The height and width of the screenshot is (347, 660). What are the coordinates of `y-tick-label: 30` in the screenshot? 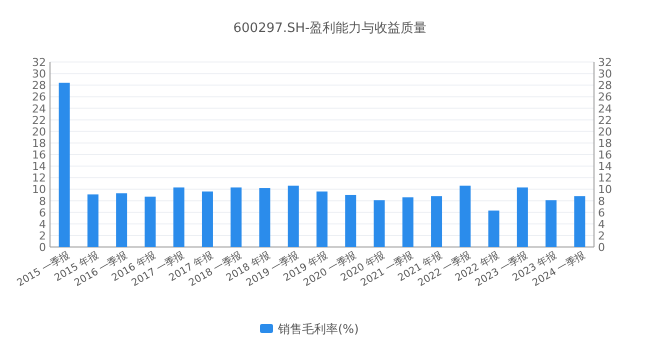 It's located at (39, 74).